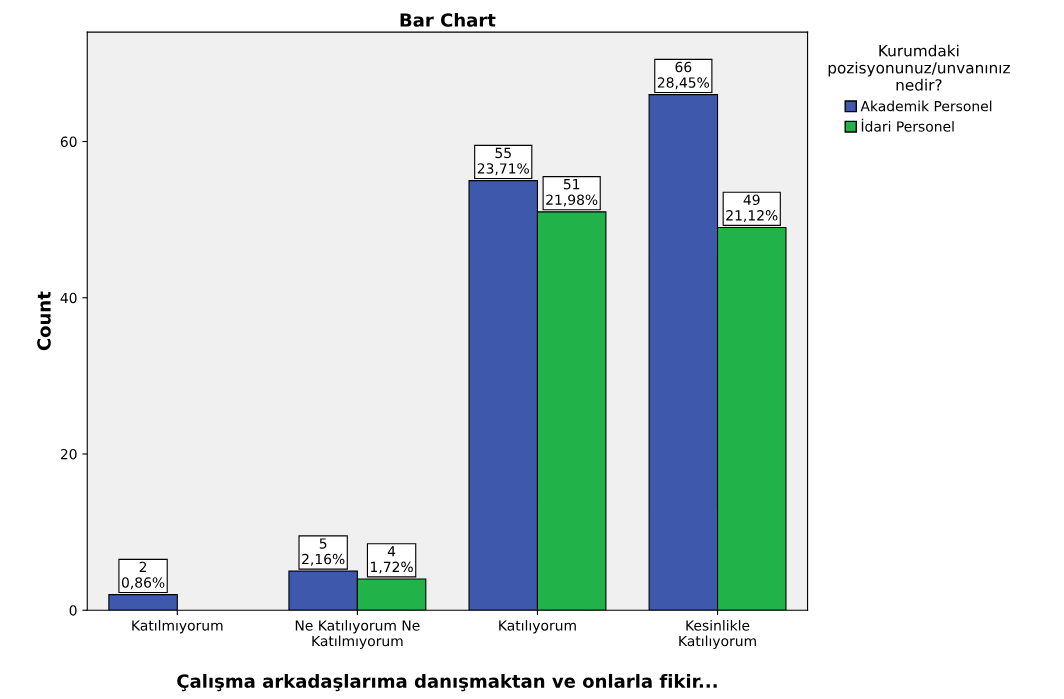 This screenshot has width=1064, height=699. What do you see at coordinates (323, 552) in the screenshot?
I see `data-label: 5 2,16%` at bounding box center [323, 552].